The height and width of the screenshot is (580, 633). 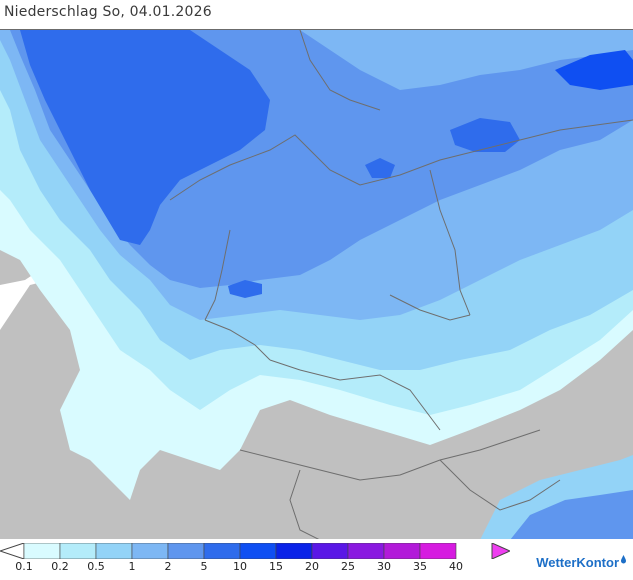 What do you see at coordinates (420, 566) in the screenshot?
I see `legend-tick-label: 35` at bounding box center [420, 566].